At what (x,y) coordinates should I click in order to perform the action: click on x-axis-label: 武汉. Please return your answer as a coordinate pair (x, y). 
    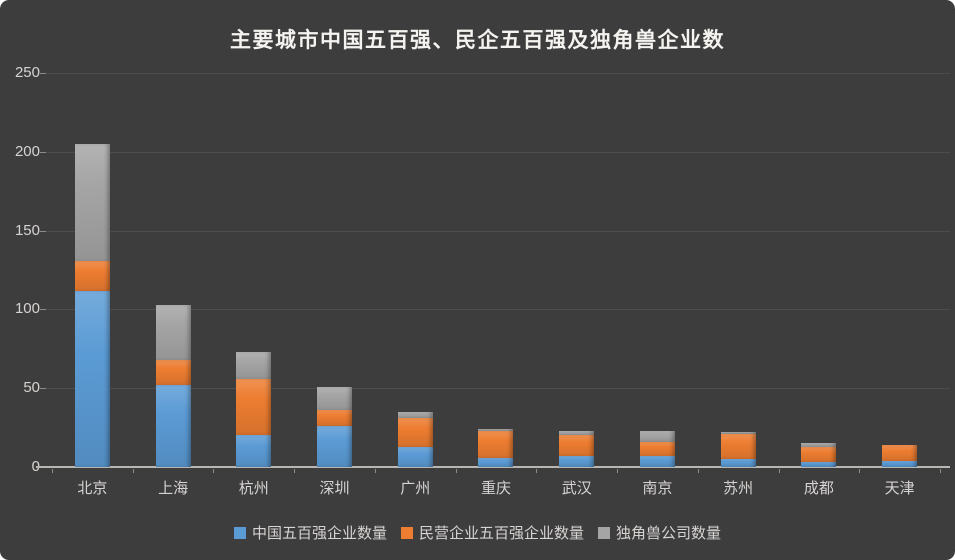
    Looking at the image, I should click on (576, 488).